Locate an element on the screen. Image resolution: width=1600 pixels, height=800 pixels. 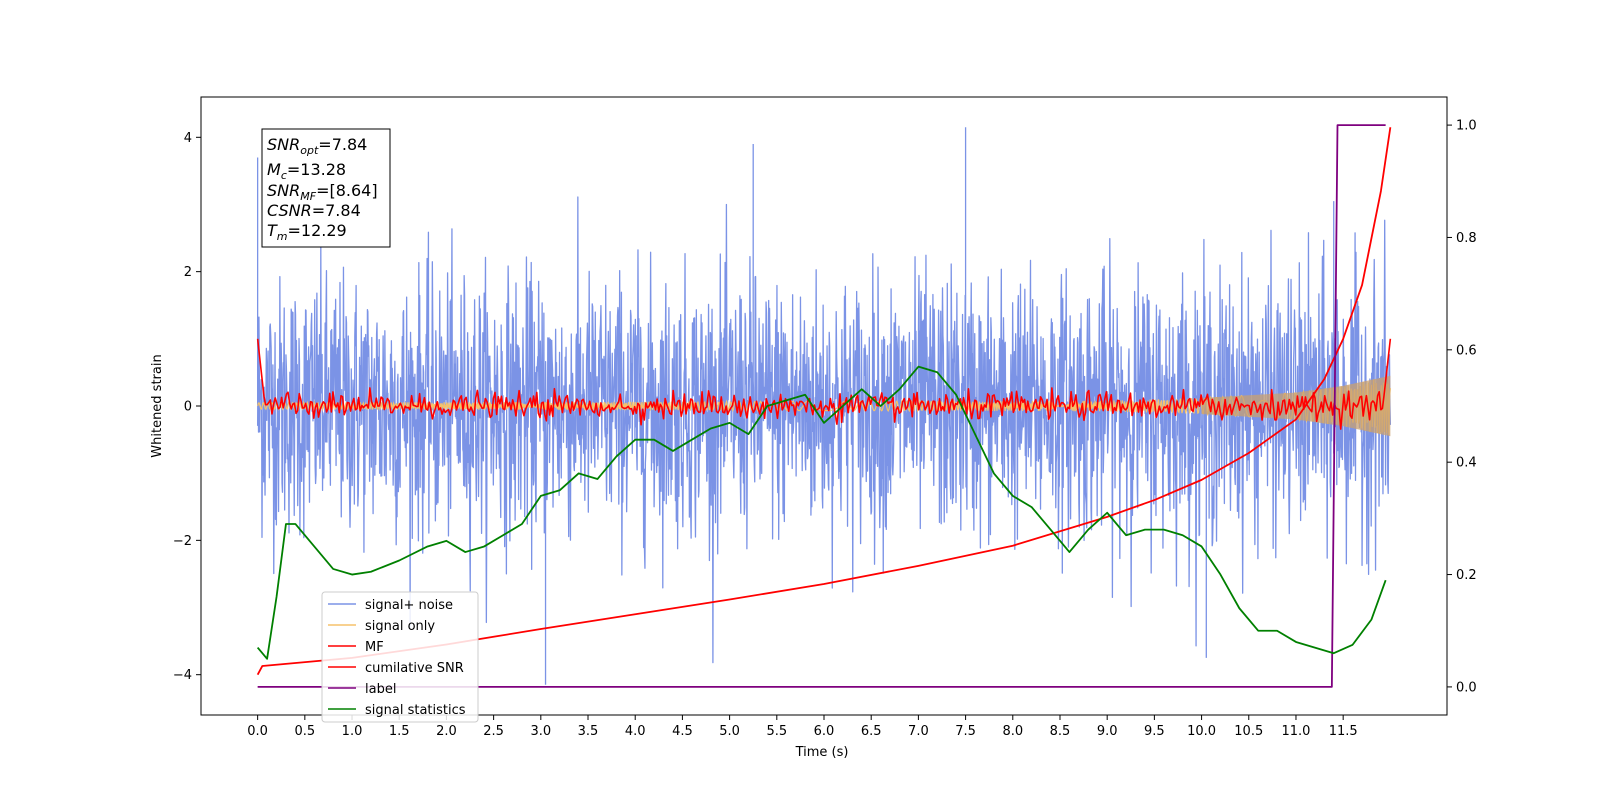
y-left-tick-label: 0 is located at coordinates (188, 407).